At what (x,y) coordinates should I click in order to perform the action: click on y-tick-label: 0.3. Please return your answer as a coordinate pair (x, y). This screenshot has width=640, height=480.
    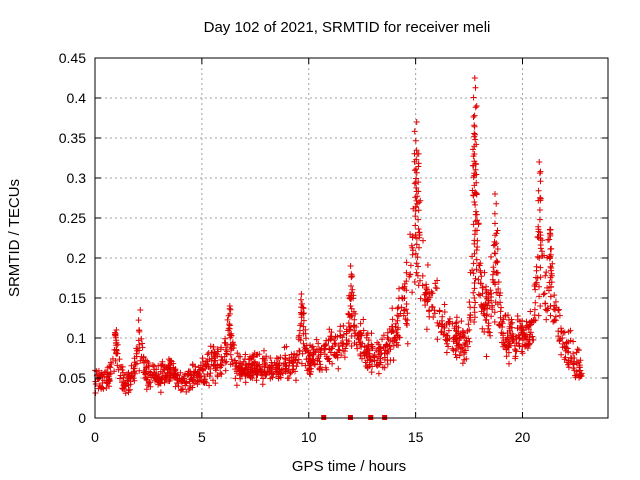
    Looking at the image, I should click on (77, 178).